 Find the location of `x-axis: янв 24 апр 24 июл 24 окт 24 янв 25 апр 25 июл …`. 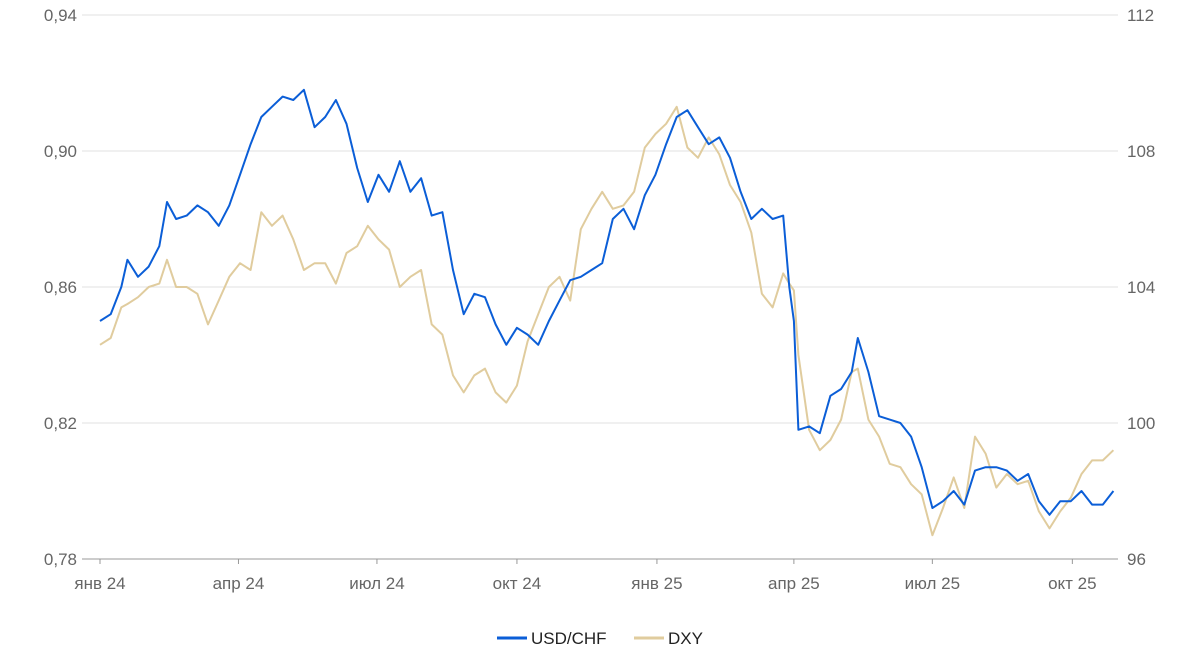

x-axis: янв 24 апр 24 июл 24 окт 24 янв 25 апр 25 июл … is located at coordinates (585, 576).